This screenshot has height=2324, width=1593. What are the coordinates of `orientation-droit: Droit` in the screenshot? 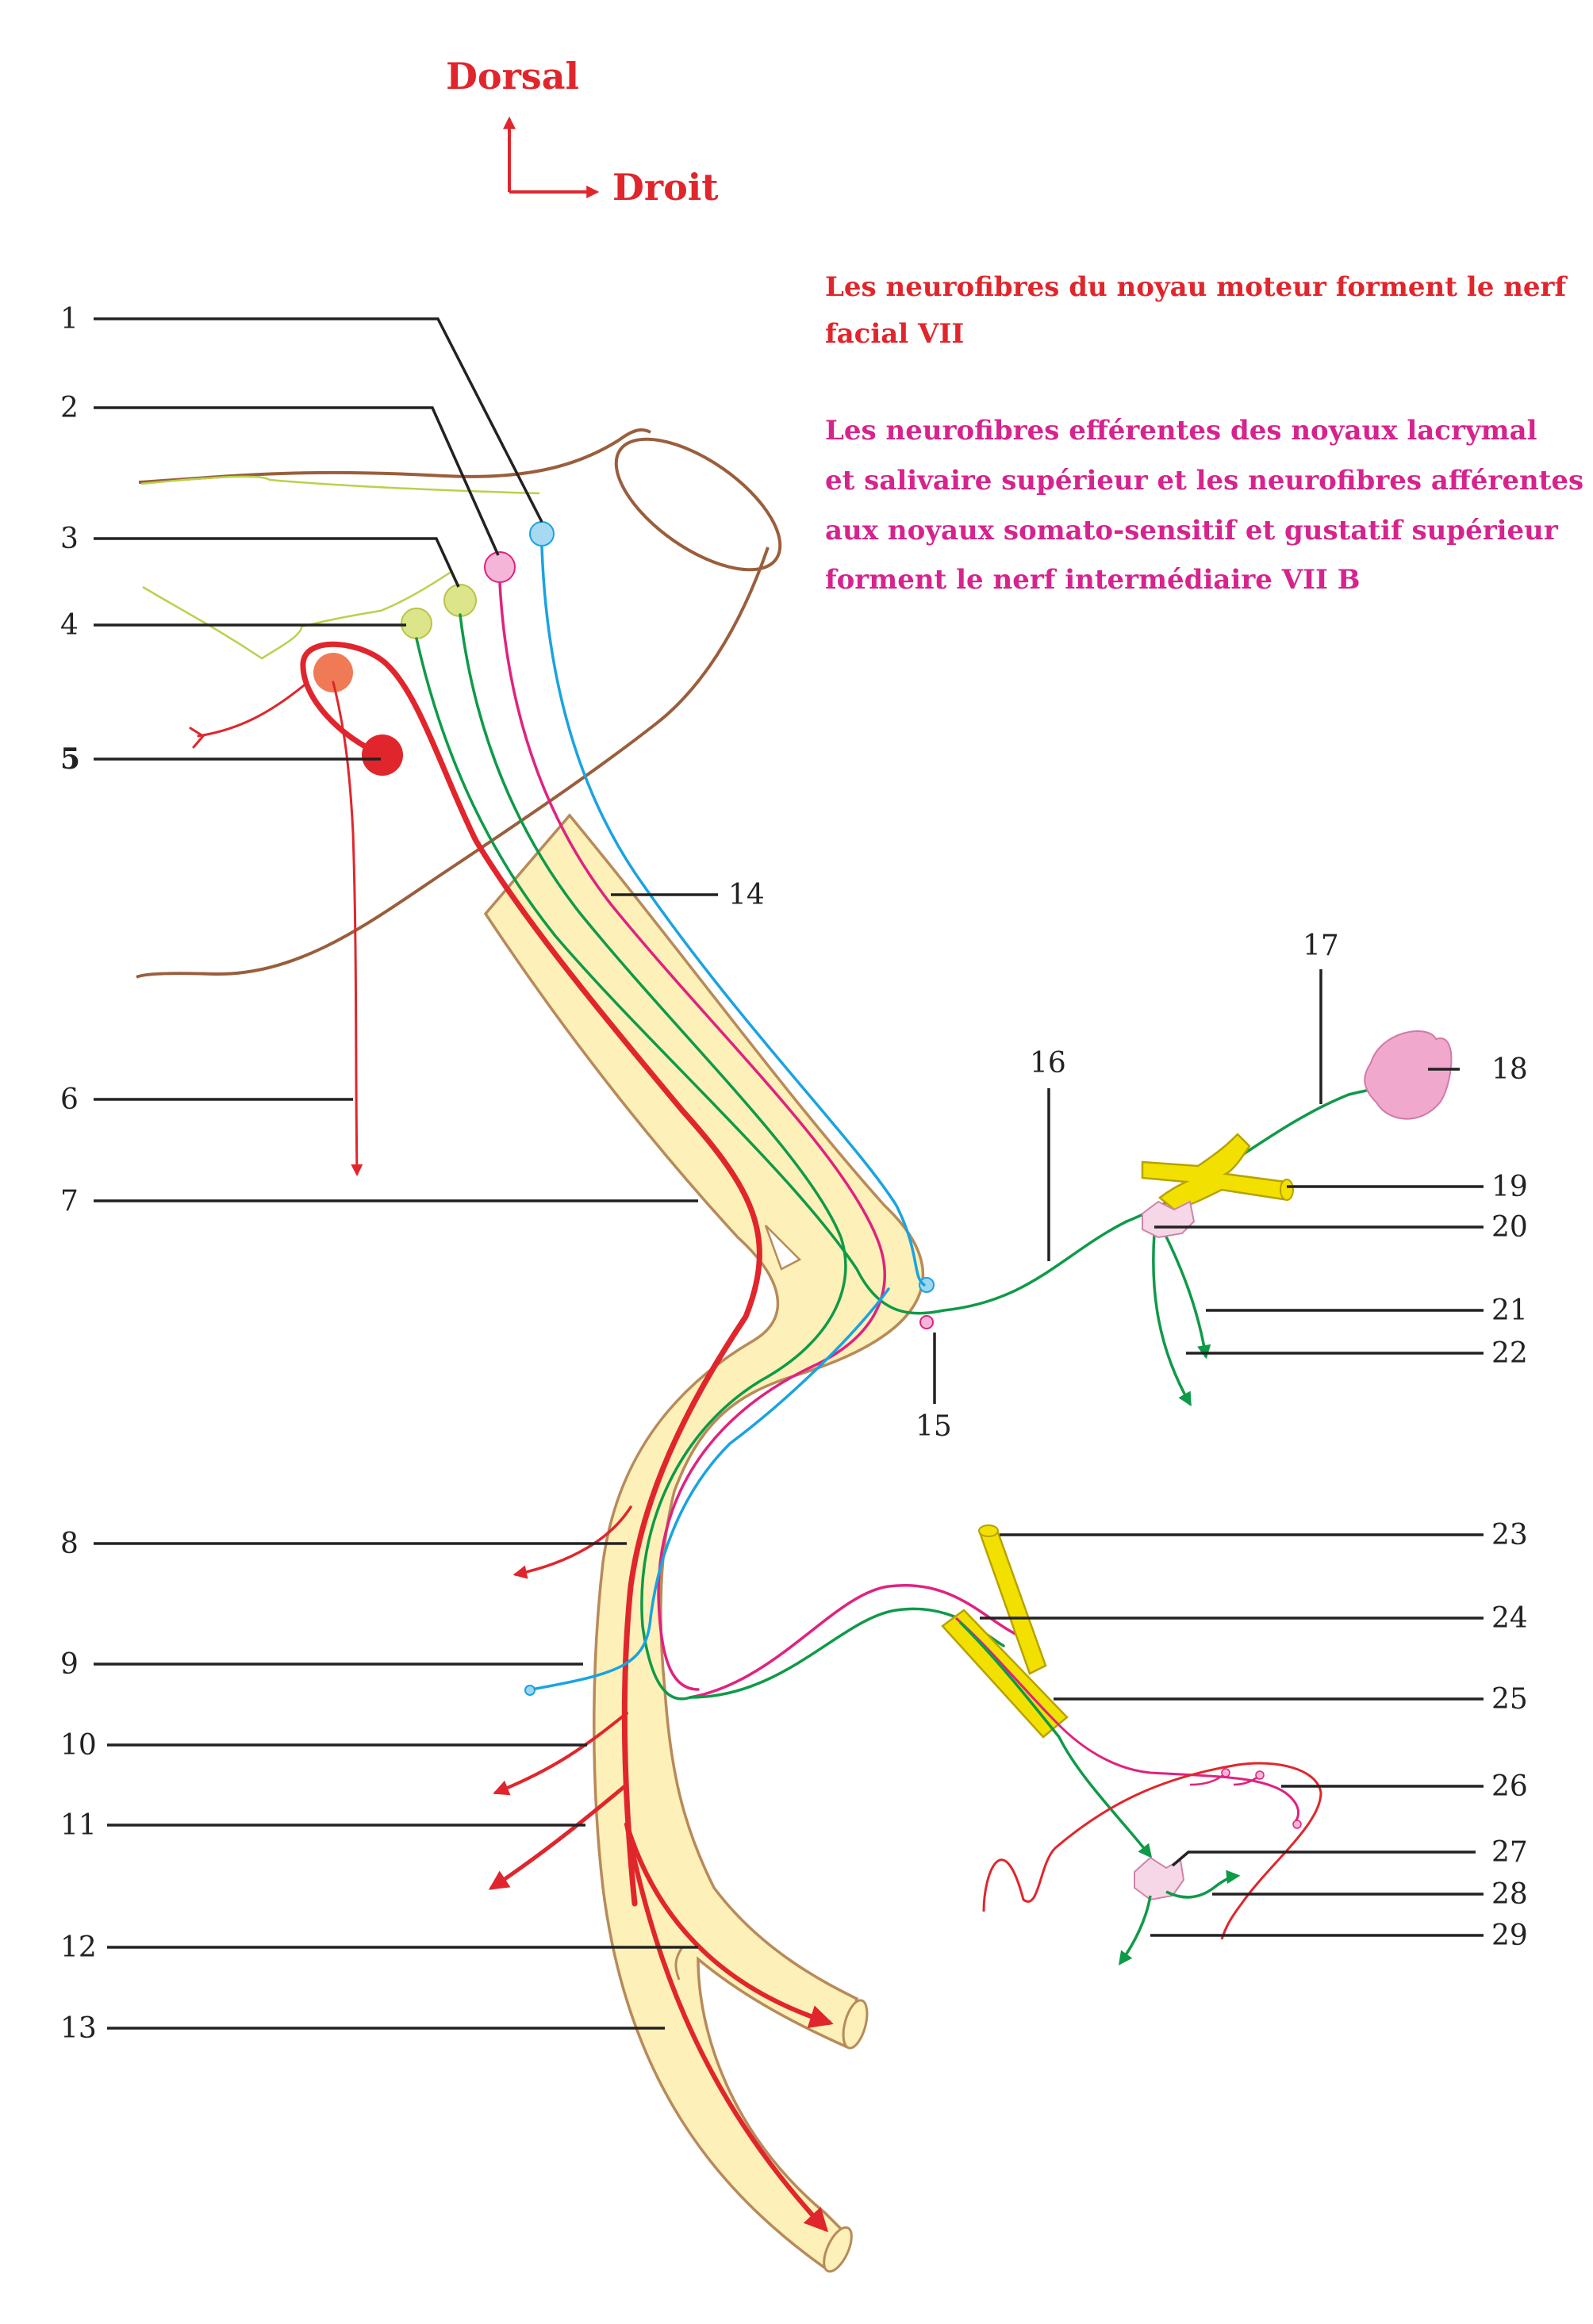 It's located at (665, 188).